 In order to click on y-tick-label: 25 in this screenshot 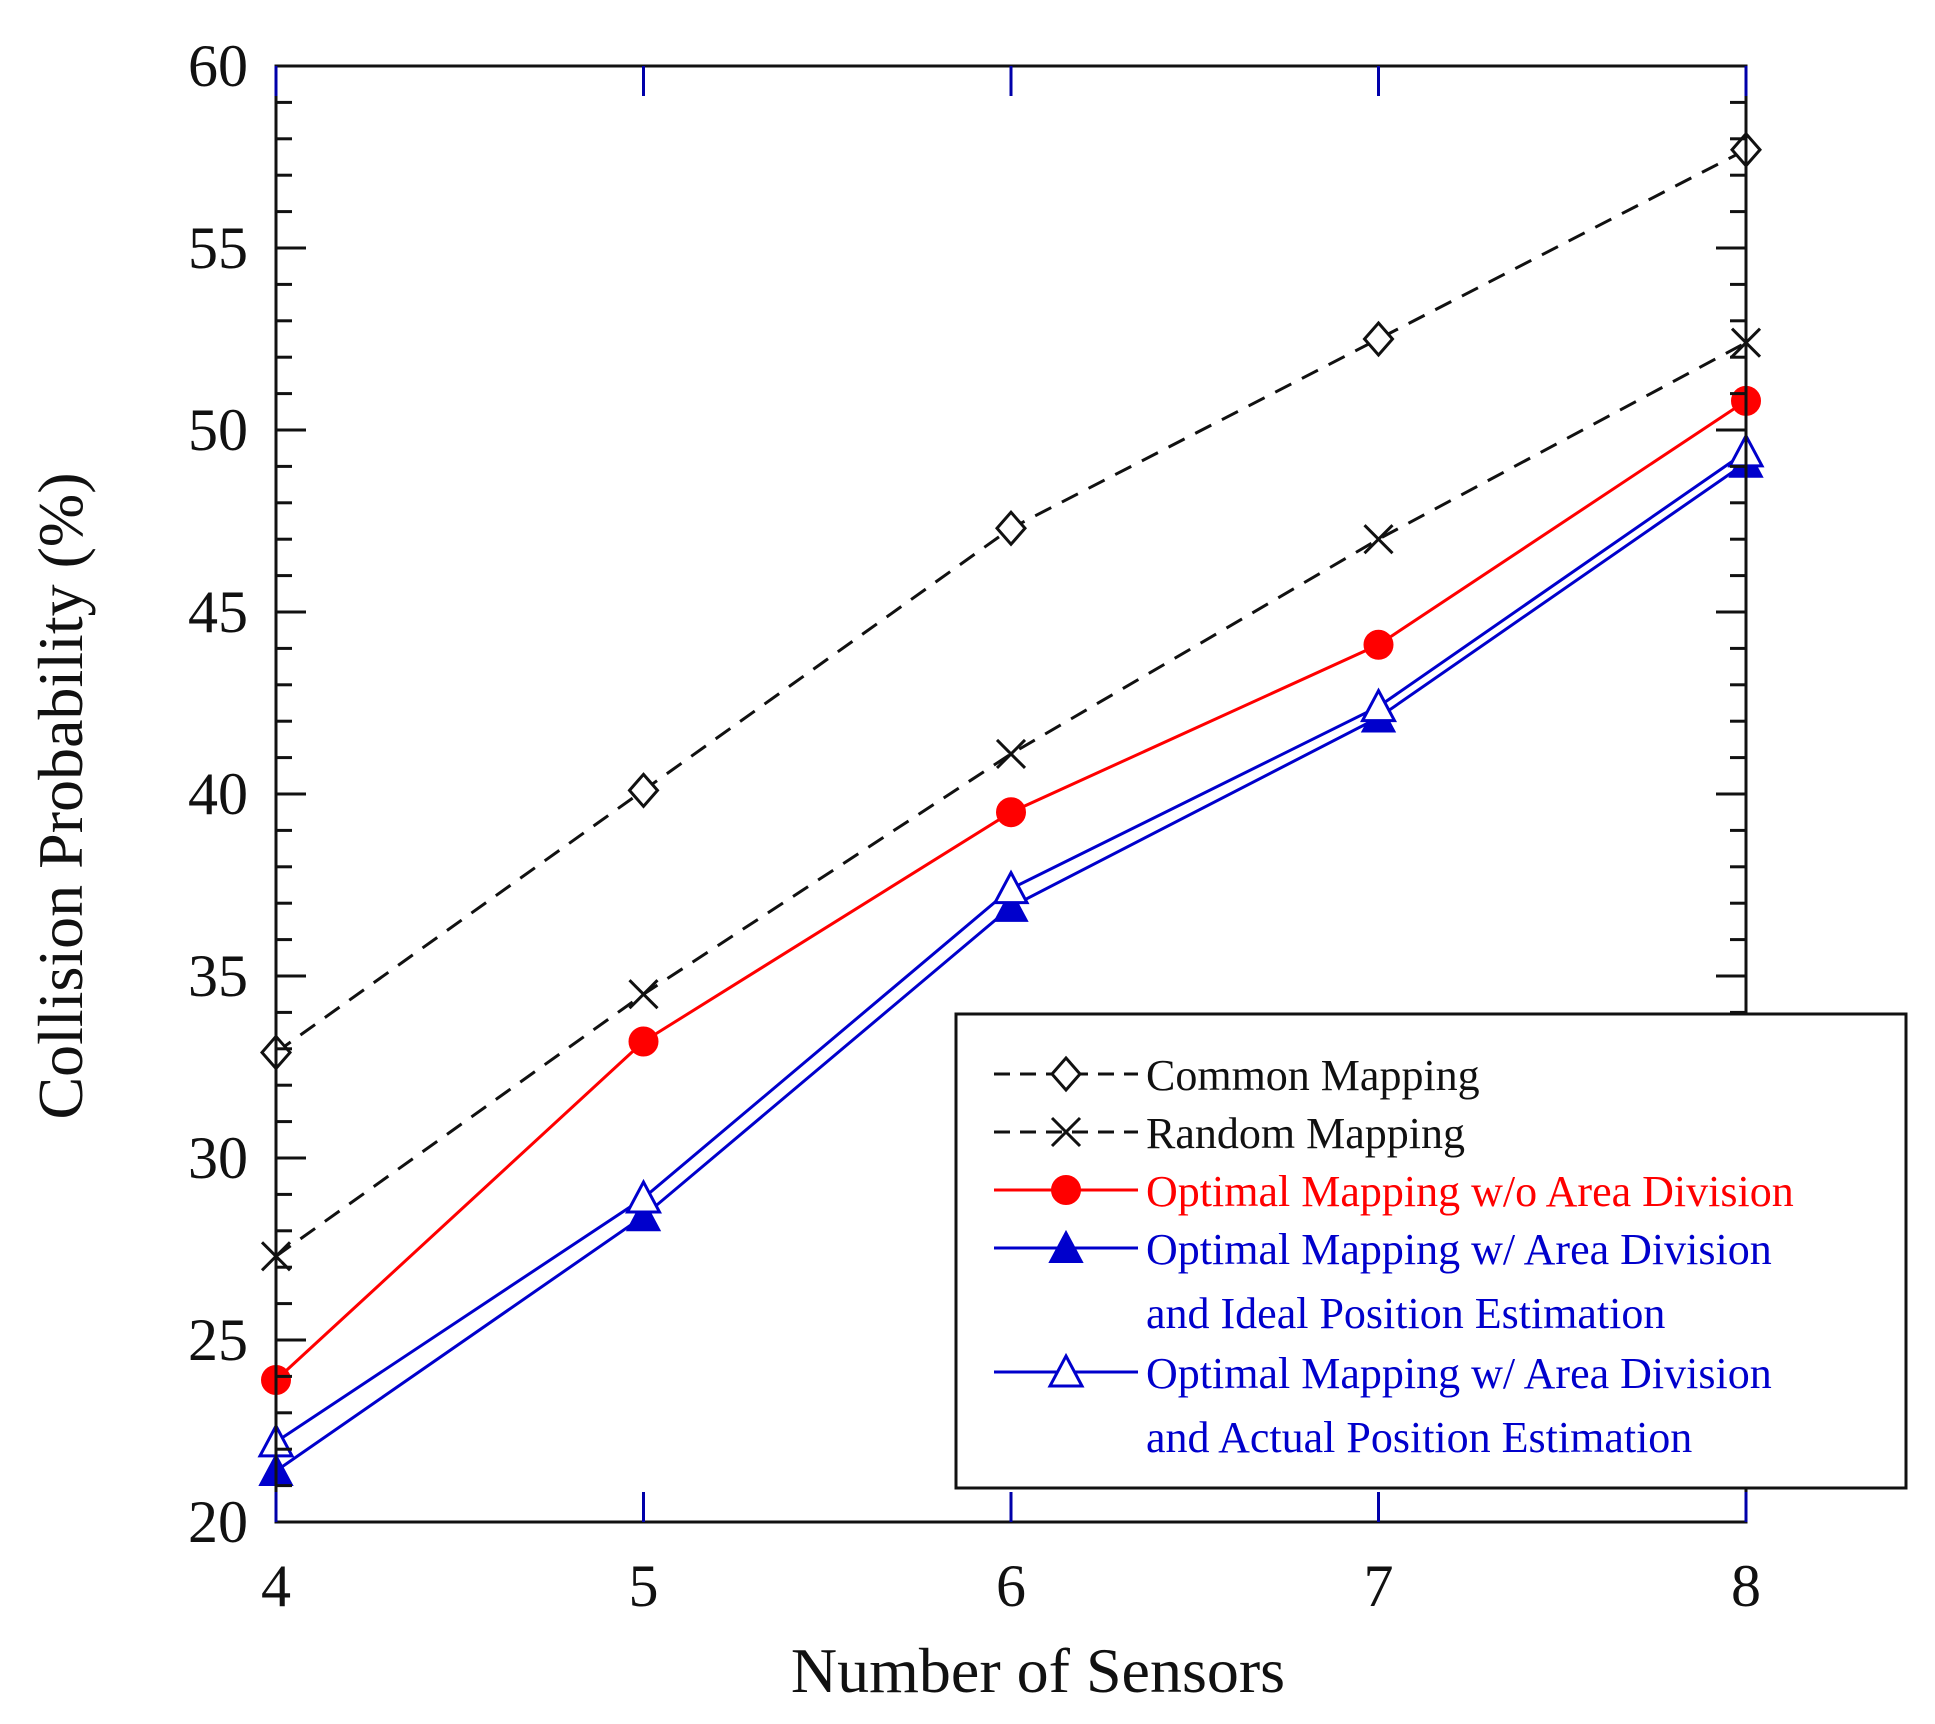, I will do `click(218, 1340)`.